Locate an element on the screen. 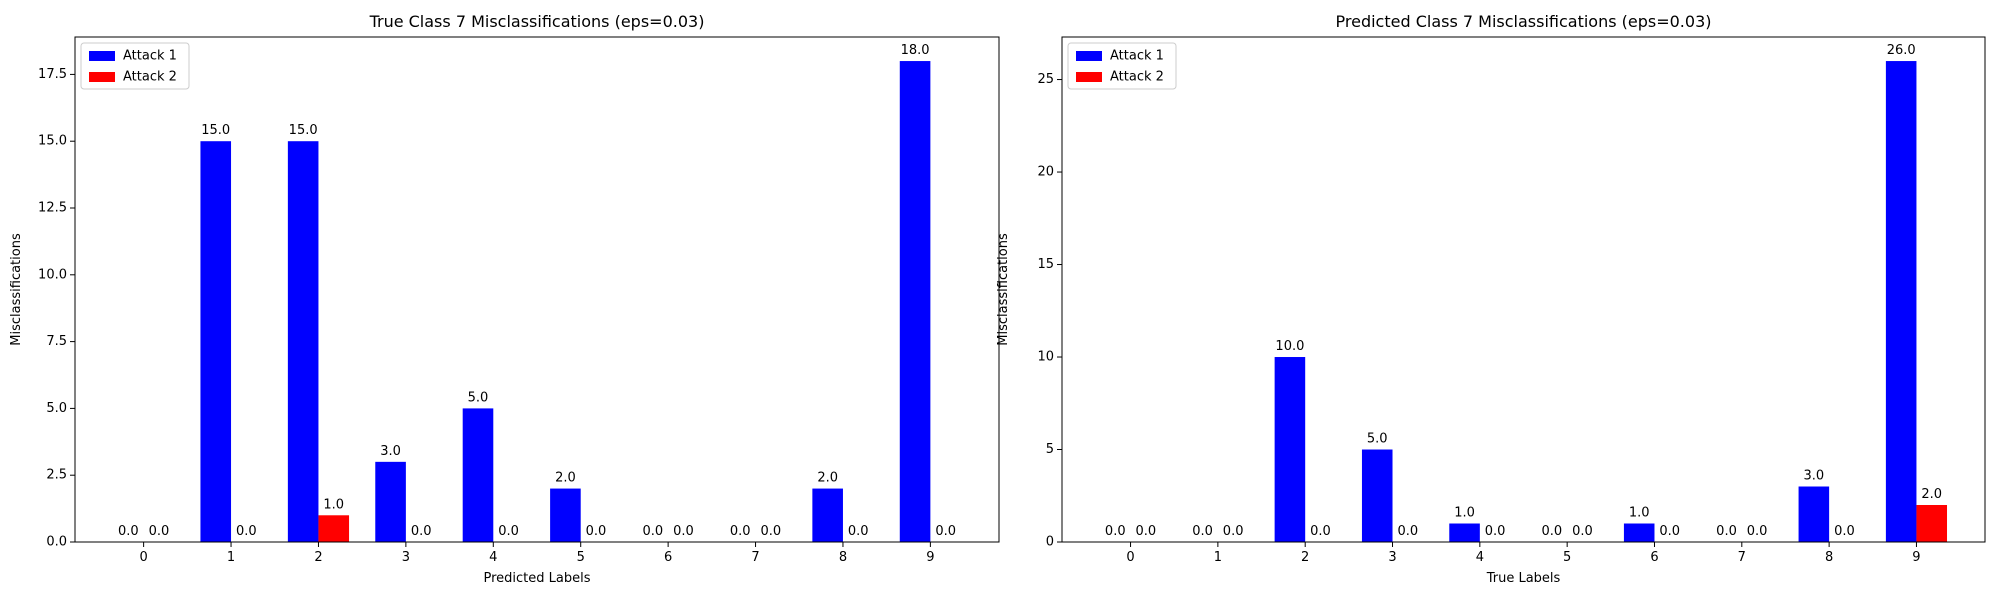 The width and height of the screenshot is (2000, 600). x-axis-label: Predicted Labels is located at coordinates (536, 578).